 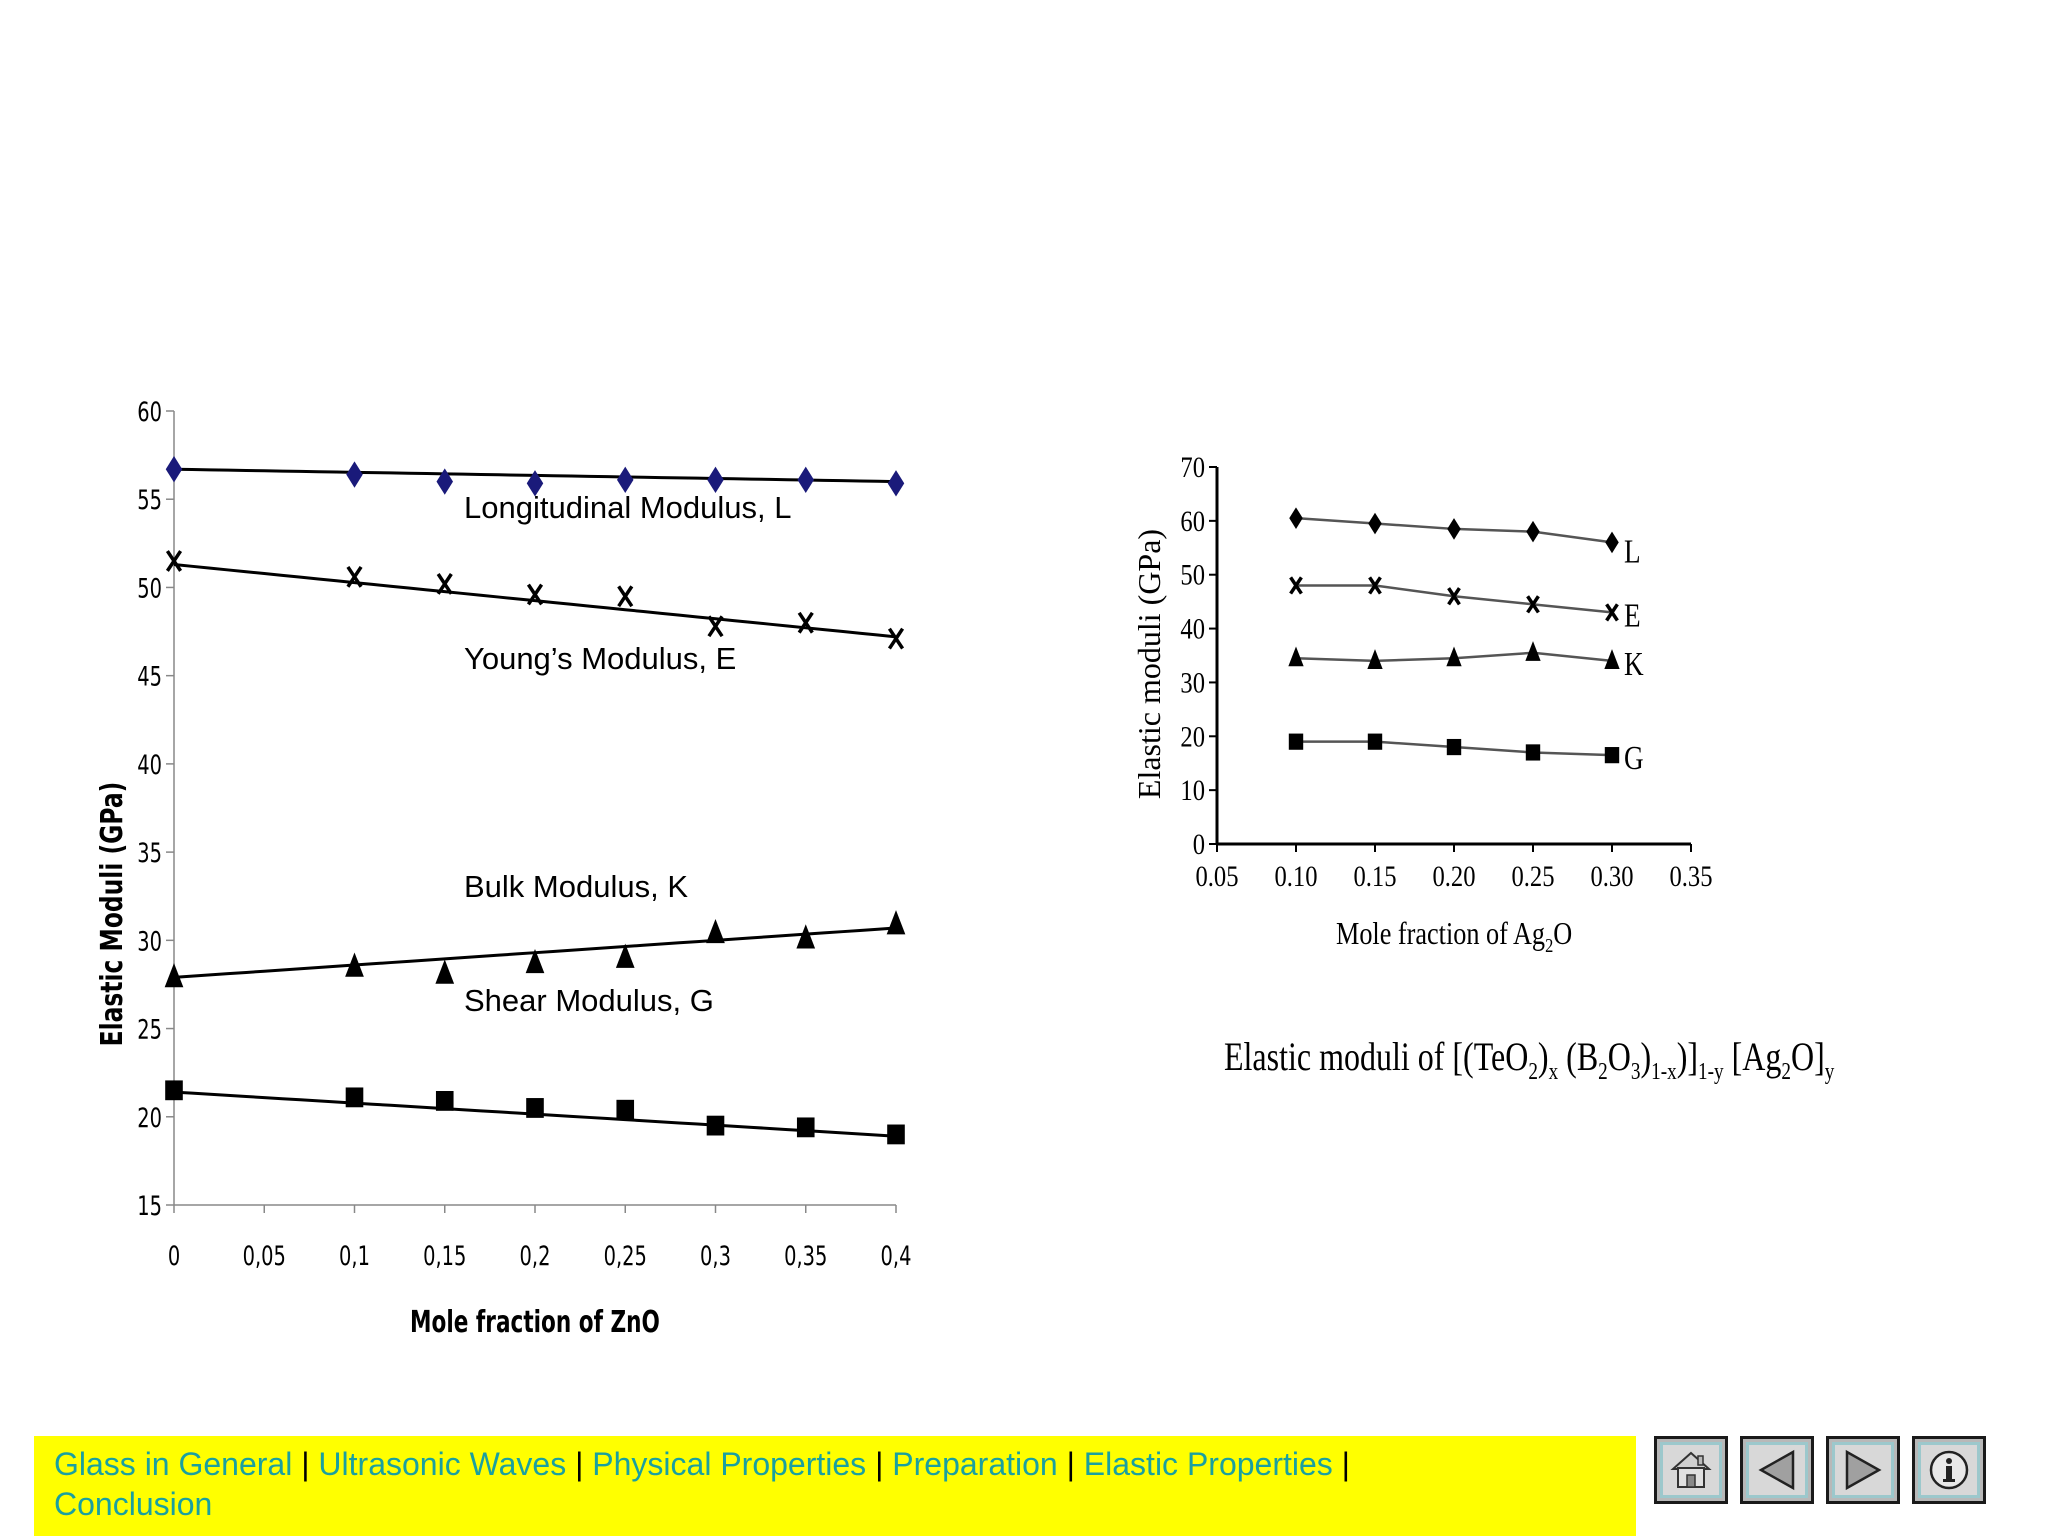 What do you see at coordinates (1454, 937) in the screenshot?
I see `right-x-axis-title: Mole fraction of Ag2O` at bounding box center [1454, 937].